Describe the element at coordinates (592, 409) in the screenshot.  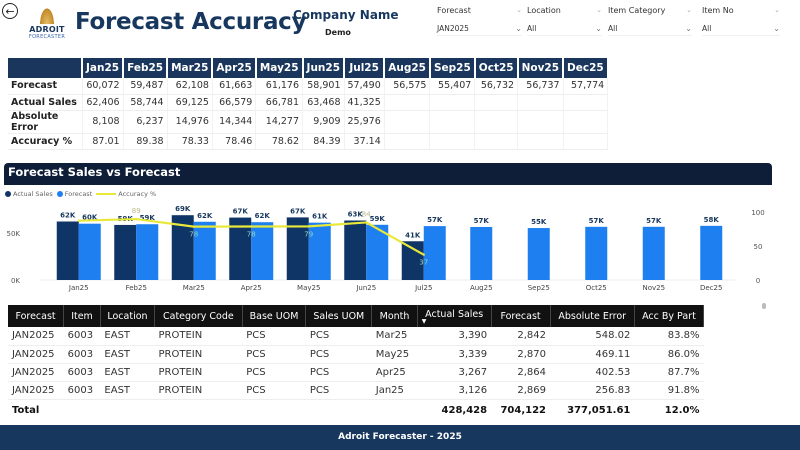
I see `total-absolute-error: 377,051.61` at that location.